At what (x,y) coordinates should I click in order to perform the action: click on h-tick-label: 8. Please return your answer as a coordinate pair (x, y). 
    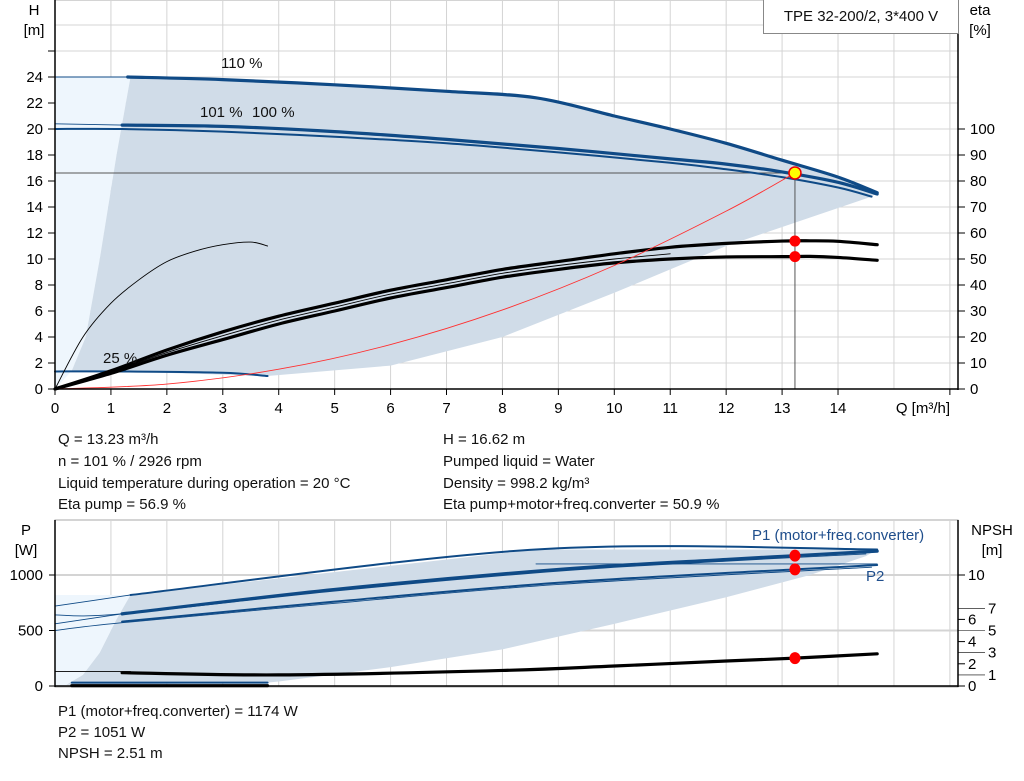
    Looking at the image, I should click on (39, 285).